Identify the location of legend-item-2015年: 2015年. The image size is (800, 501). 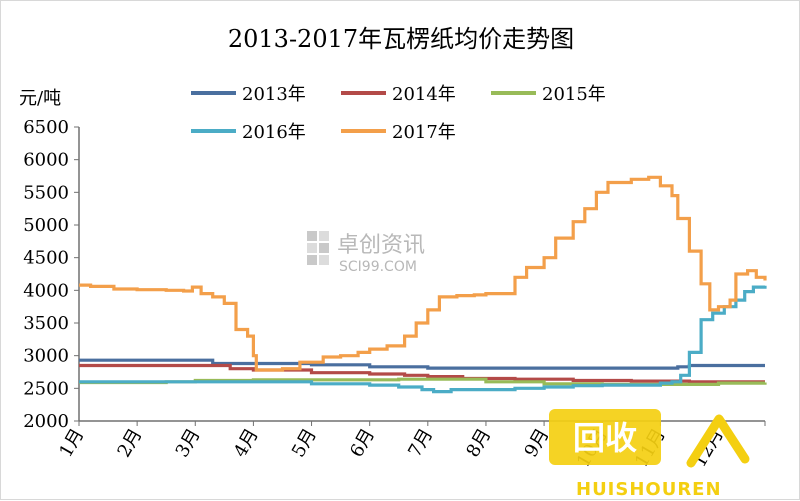
(548, 94).